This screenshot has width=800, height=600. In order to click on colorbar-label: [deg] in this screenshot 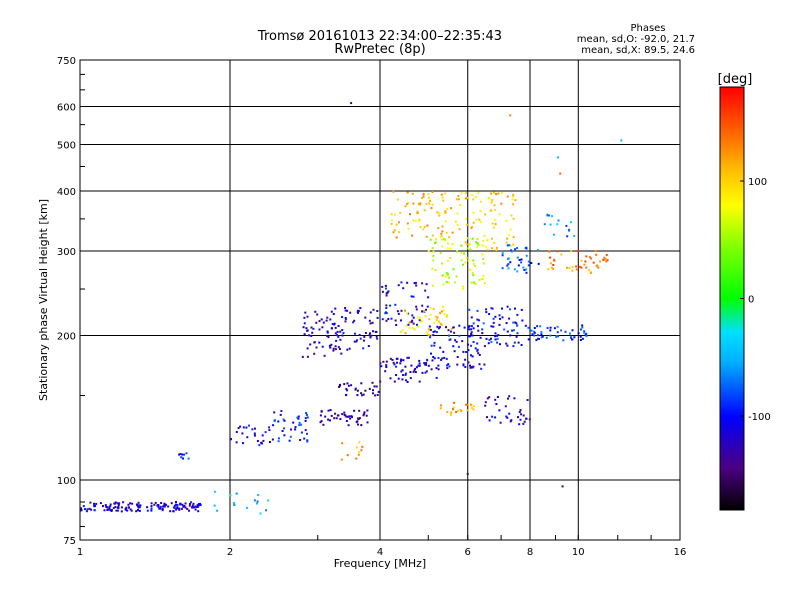, I will do `click(735, 79)`.